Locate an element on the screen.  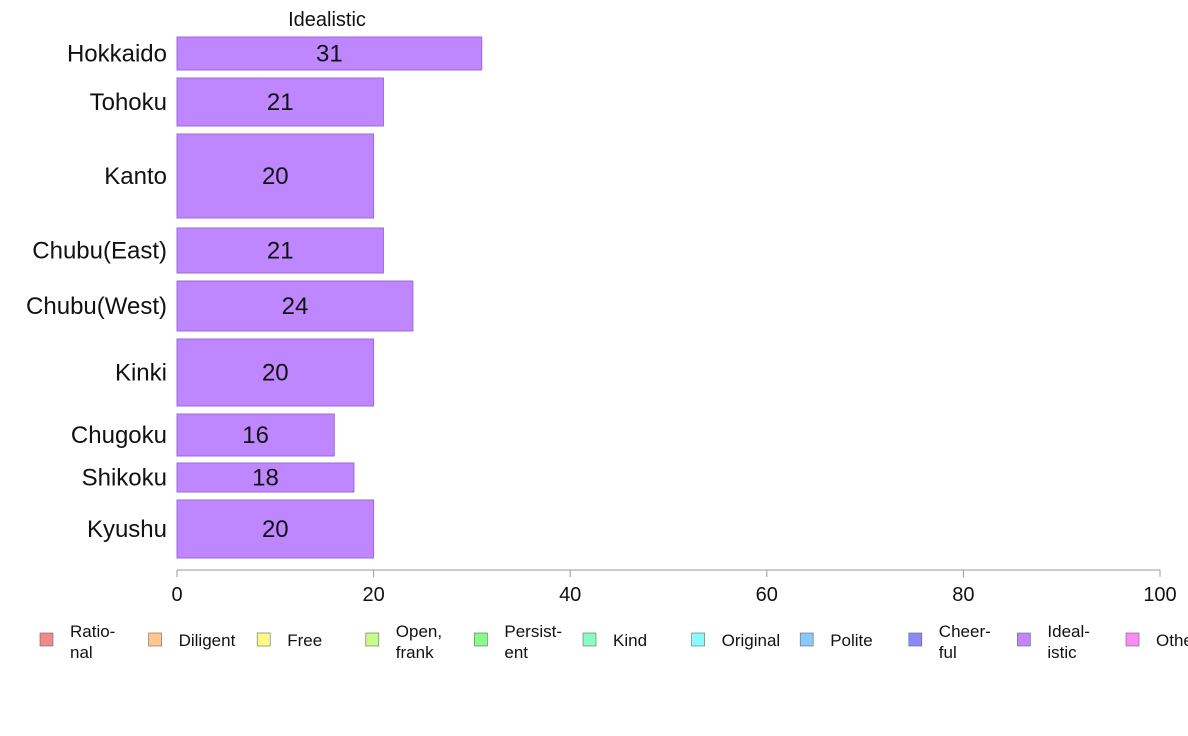
legend-label-line: Persist- is located at coordinates (533, 631).